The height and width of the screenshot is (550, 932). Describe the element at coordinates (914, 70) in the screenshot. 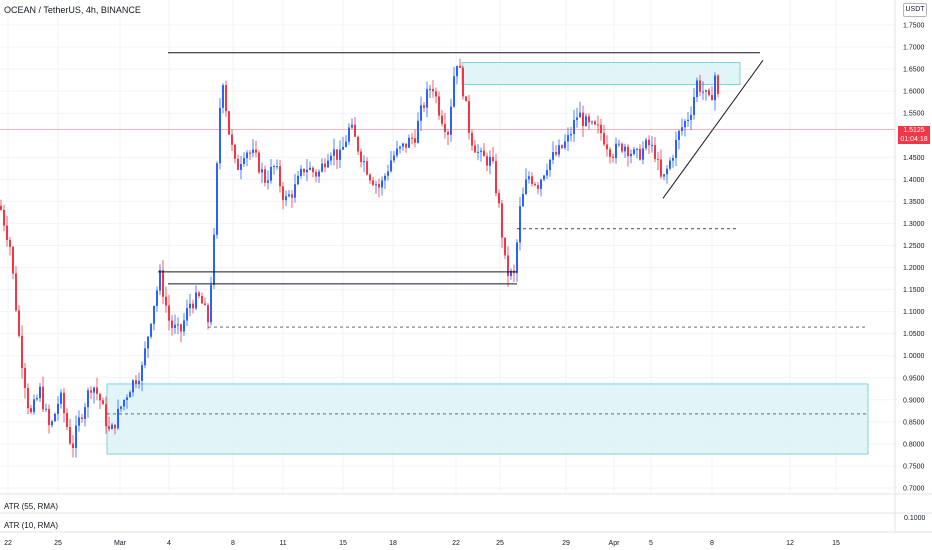

I see `price-tick-label: 1.6500` at that location.